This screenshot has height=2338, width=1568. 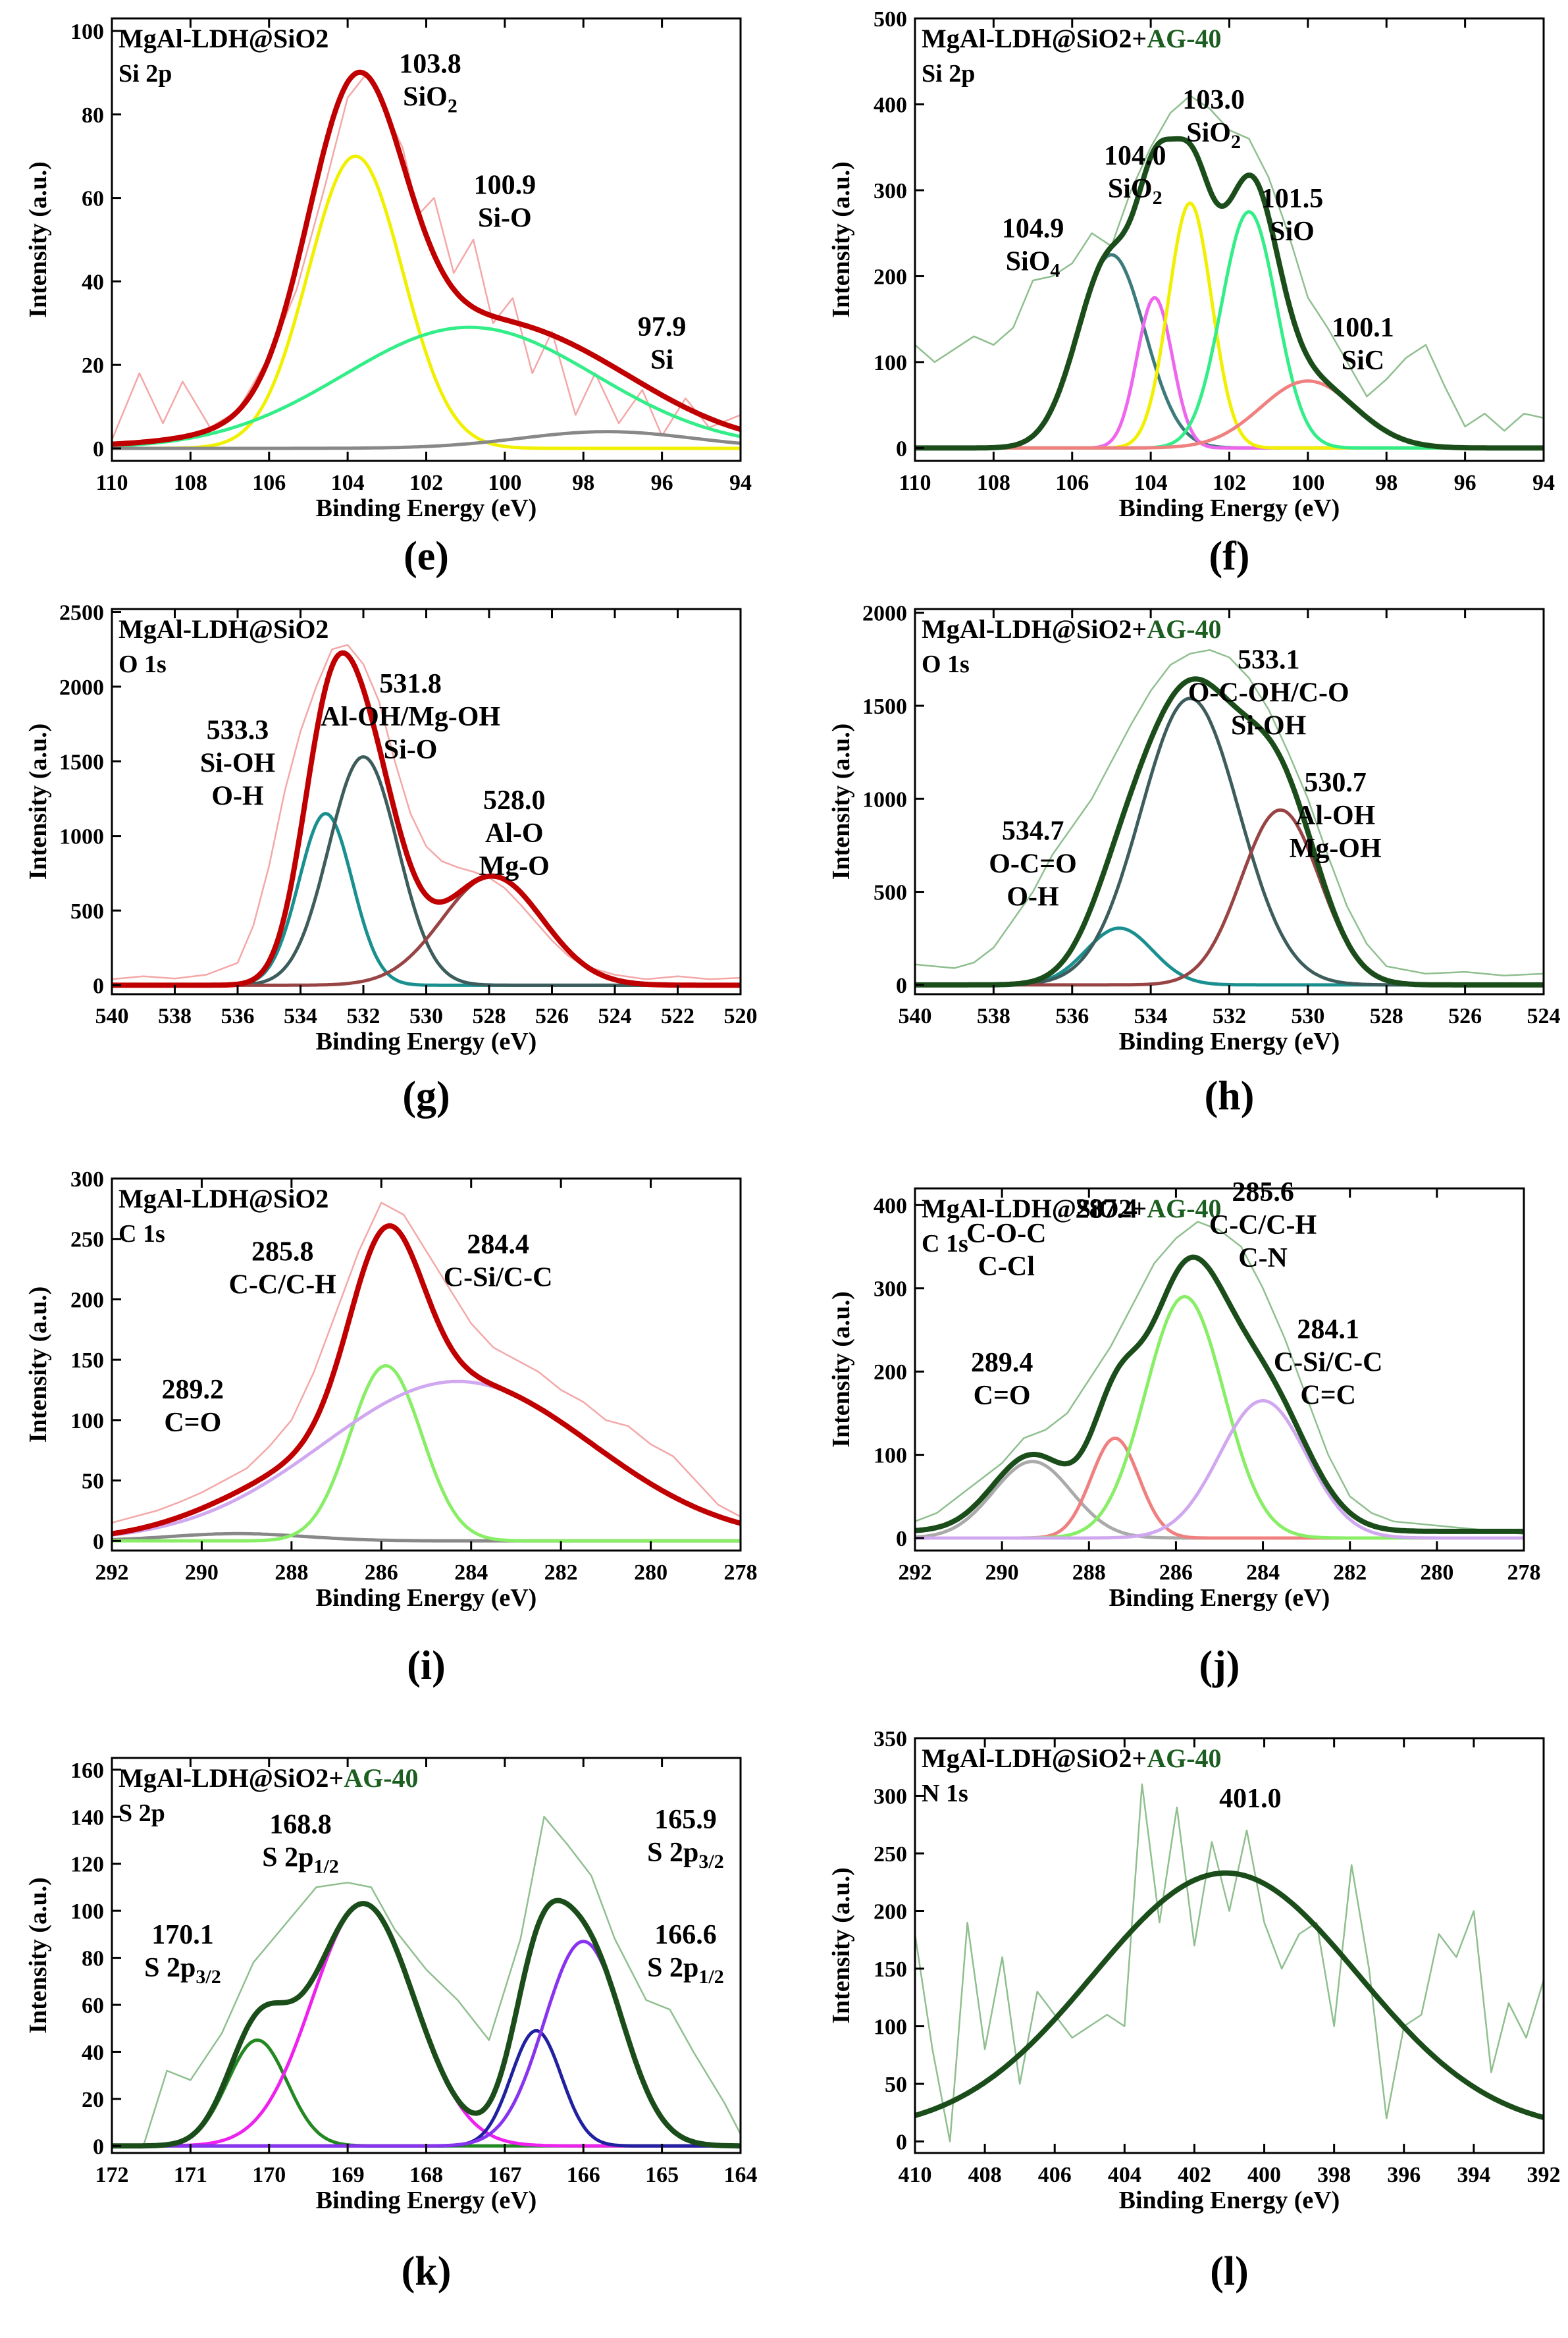 What do you see at coordinates (1230, 1096) in the screenshot?
I see `panel-label: (h)` at bounding box center [1230, 1096].